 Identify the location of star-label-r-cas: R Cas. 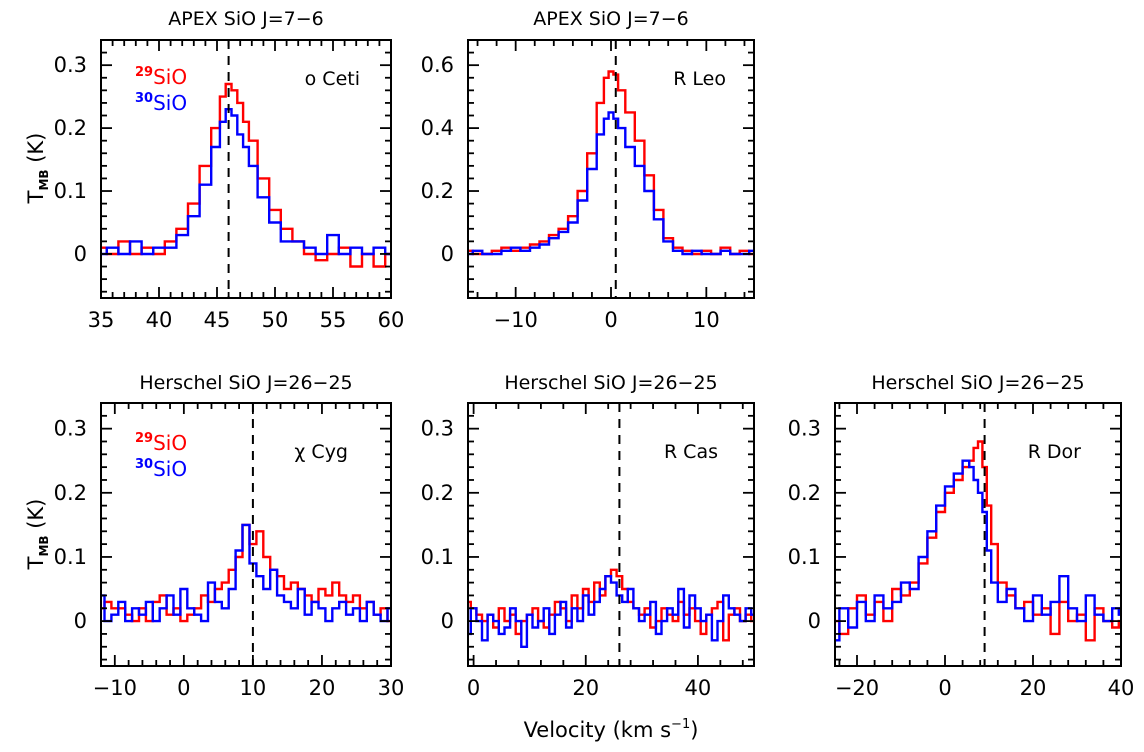
(691, 452).